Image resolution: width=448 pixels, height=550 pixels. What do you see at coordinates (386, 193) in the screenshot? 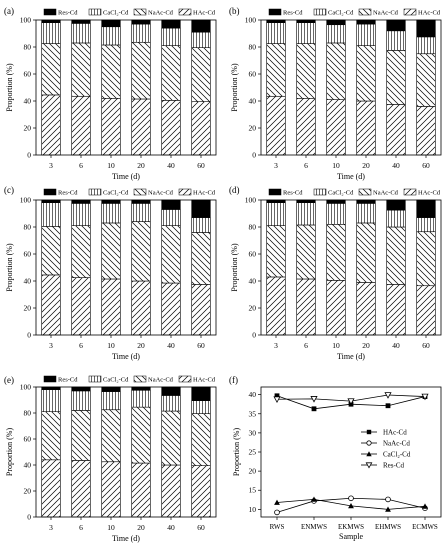
I see `legend-label: NaAc-Cd` at bounding box center [386, 193].